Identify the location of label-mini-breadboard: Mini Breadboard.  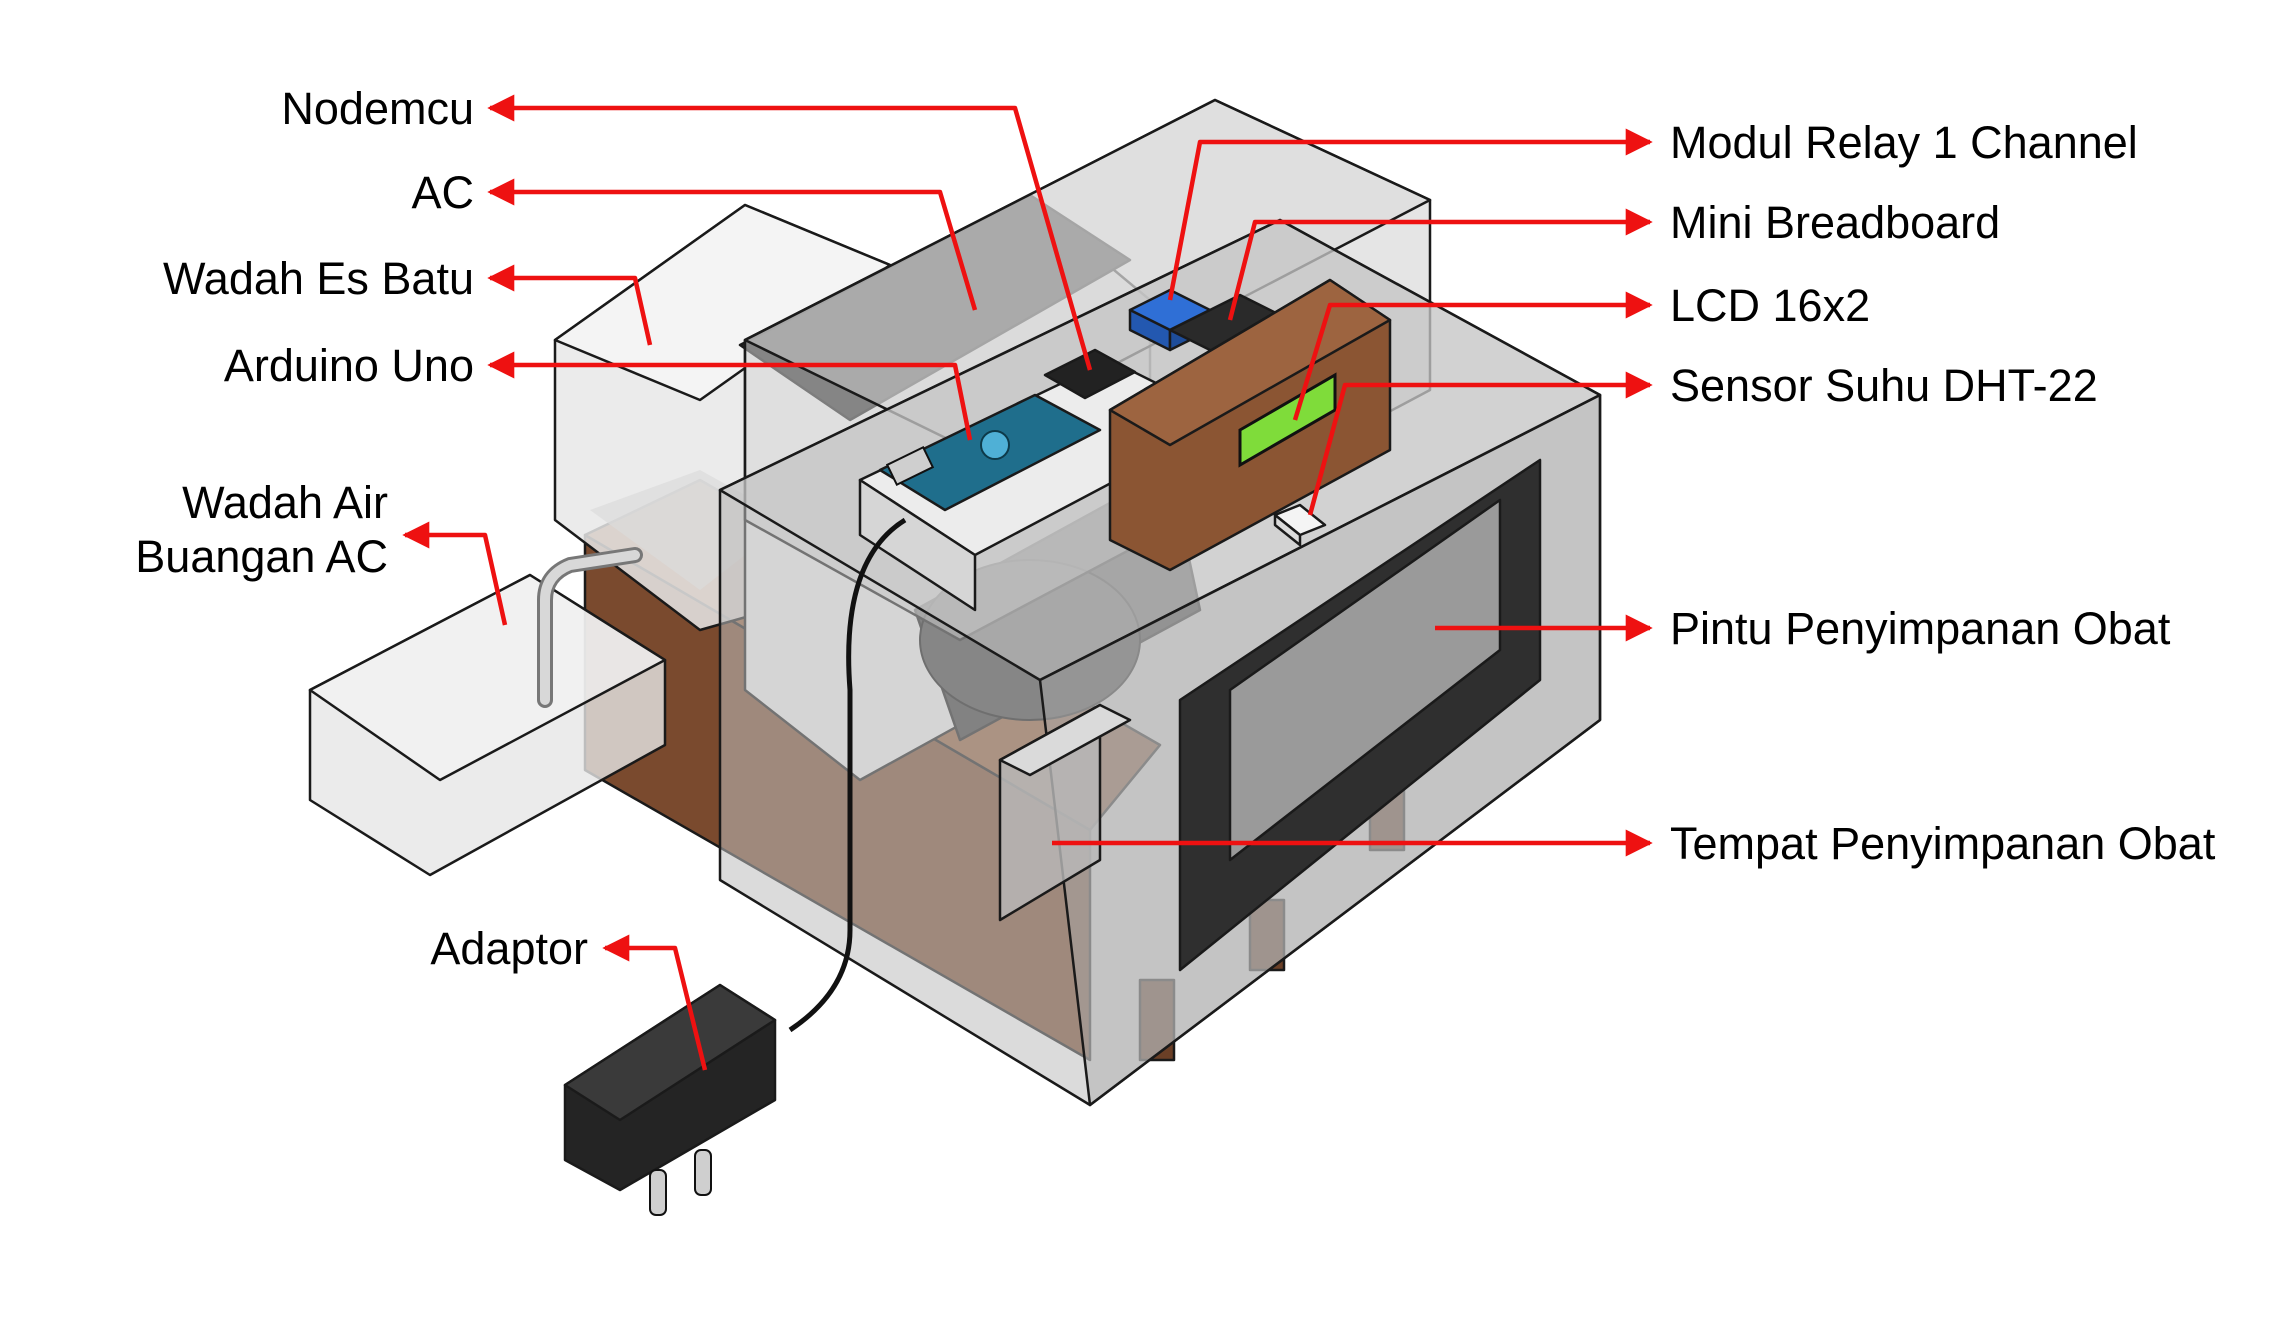
(1835, 222).